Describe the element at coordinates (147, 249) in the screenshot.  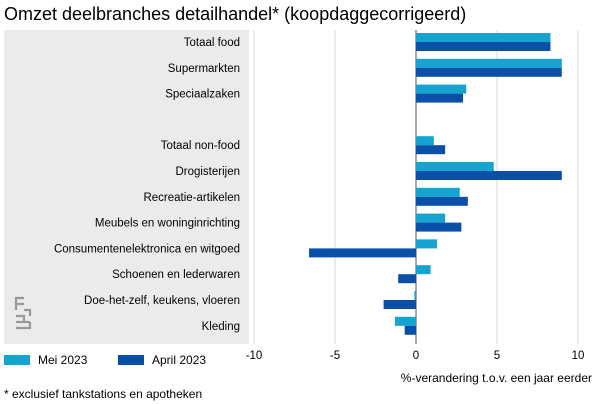
I see `category-label: Consumentenelektronica en witgoed` at that location.